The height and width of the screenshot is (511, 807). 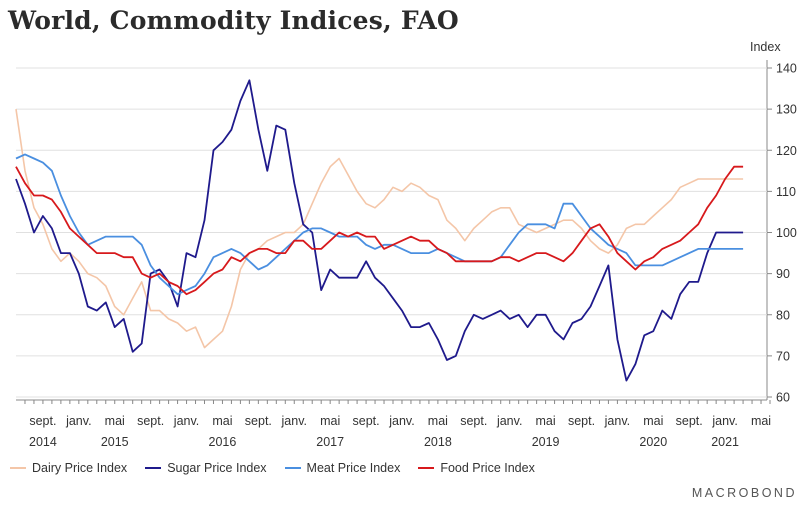 I want to click on legend-item-food: Food Price Index, so click(x=476, y=468).